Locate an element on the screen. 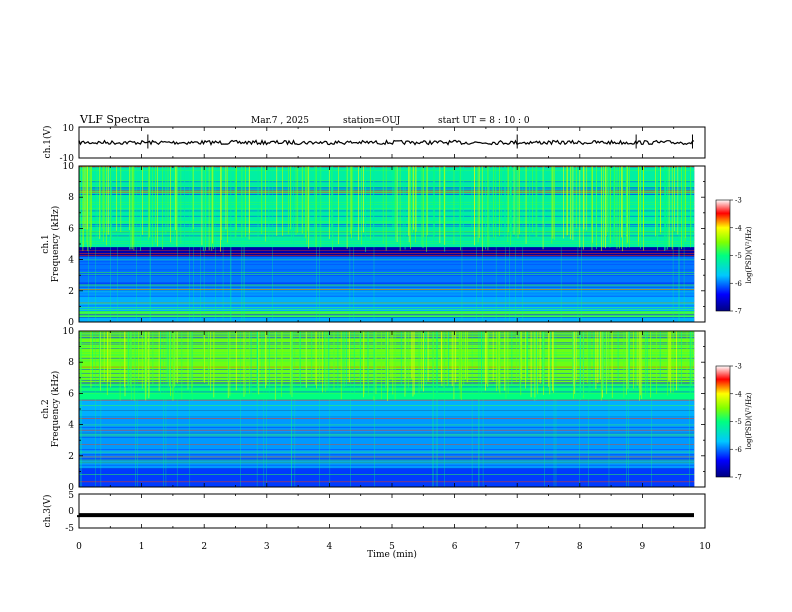 The height and width of the screenshot is (612, 792). header-start-ut: start UT = 8 : 10 : 0 is located at coordinates (484, 121).